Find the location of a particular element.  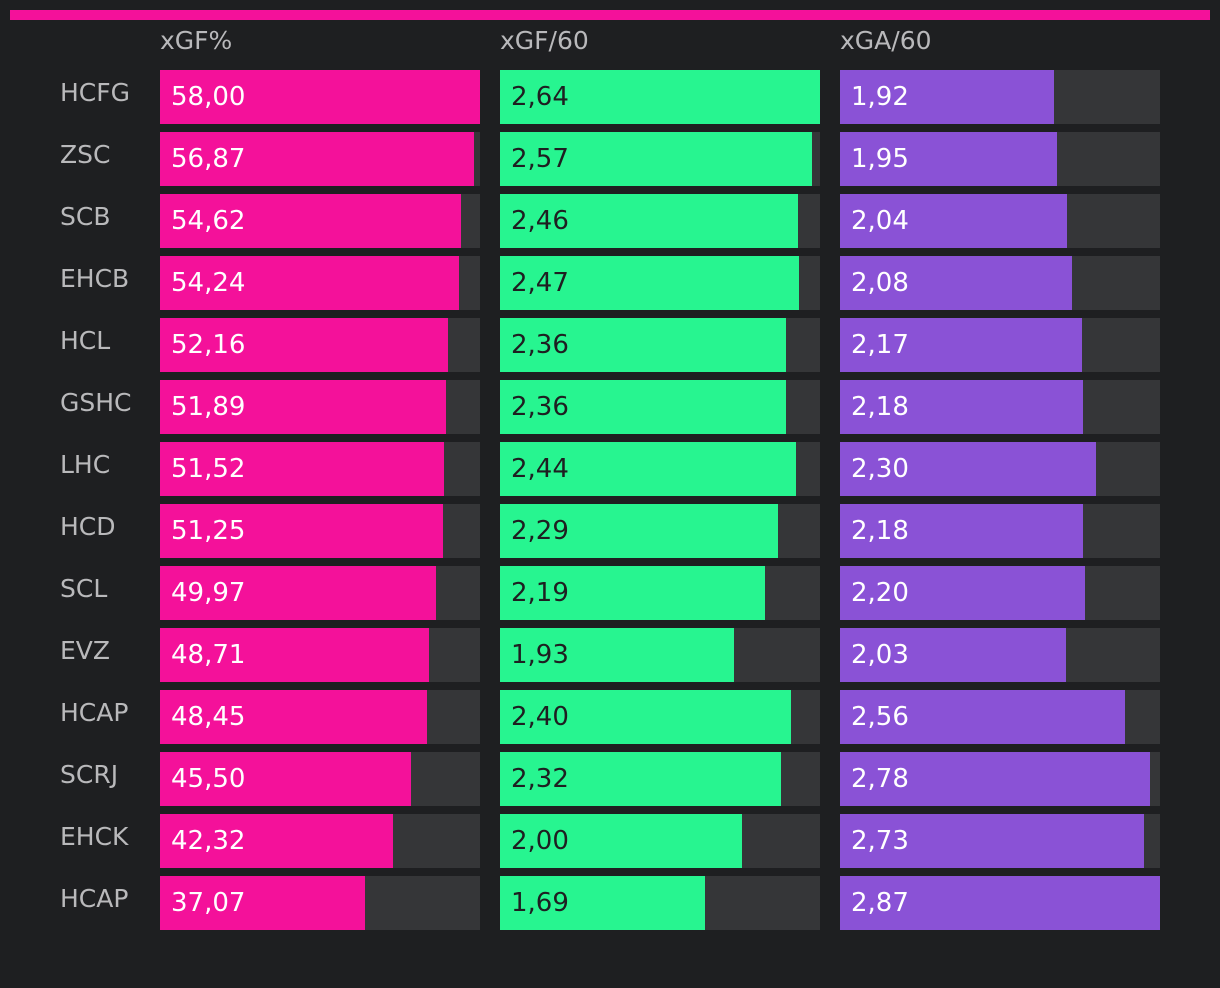

bar-track: 2,18 is located at coordinates (1000, 531).